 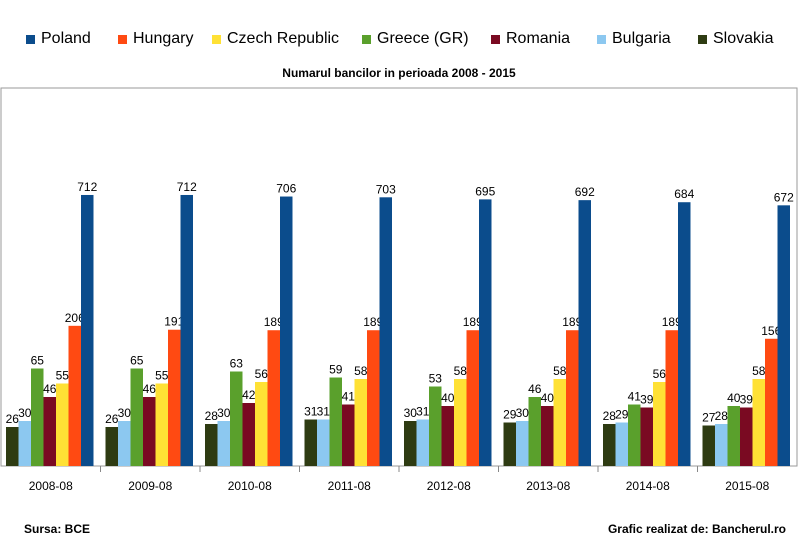 I want to click on value-label-bulgaria-2008-08: 30, so click(x=25, y=413).